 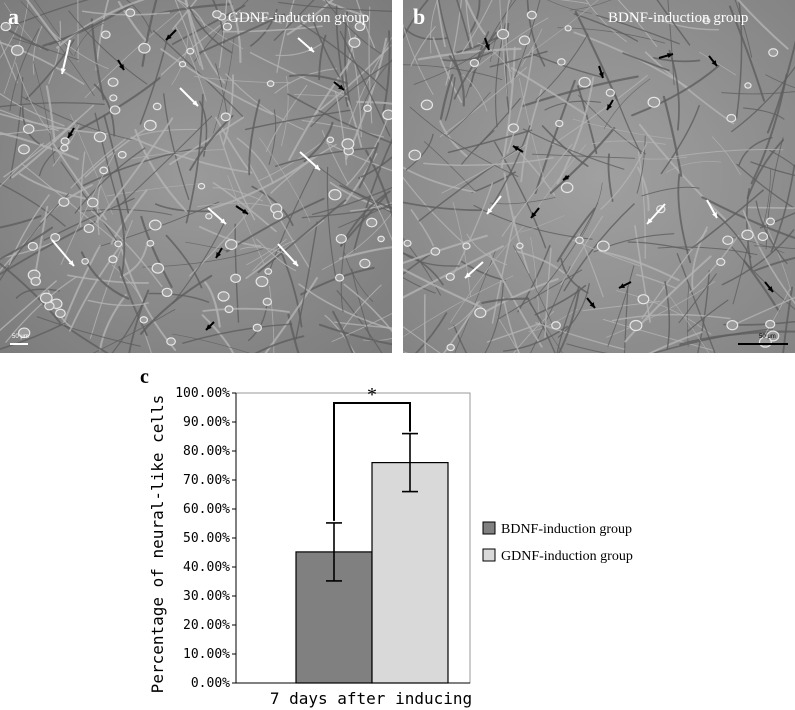 I want to click on y-tick-label: 50.00%, so click(x=206, y=538).